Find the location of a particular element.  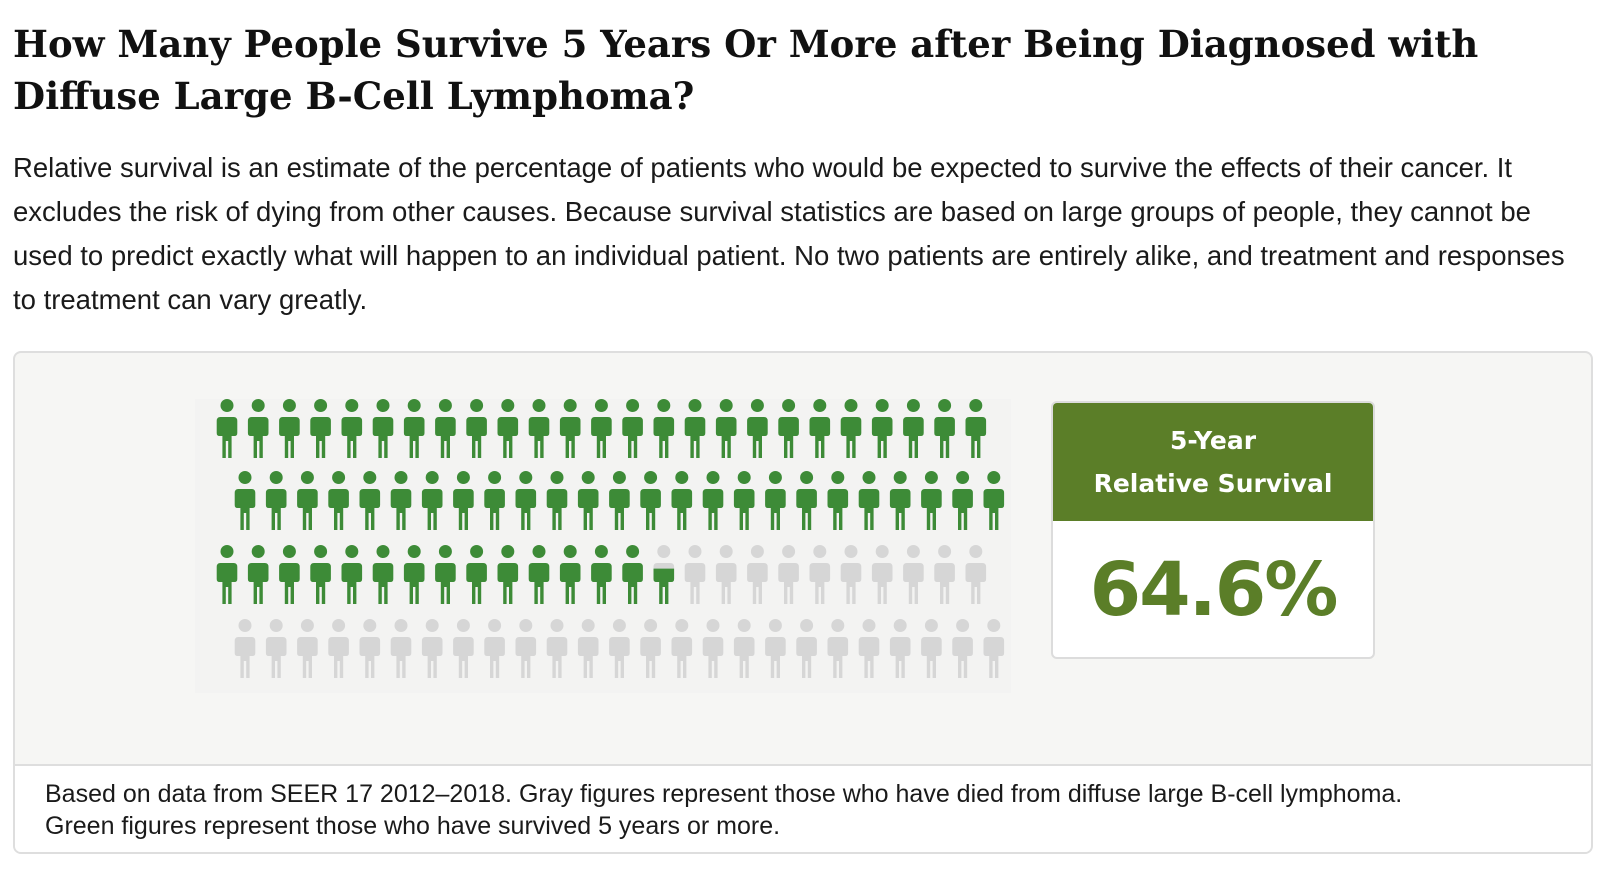

stat-box: 5-Year Relative Survival 64.6% is located at coordinates (1213, 530).